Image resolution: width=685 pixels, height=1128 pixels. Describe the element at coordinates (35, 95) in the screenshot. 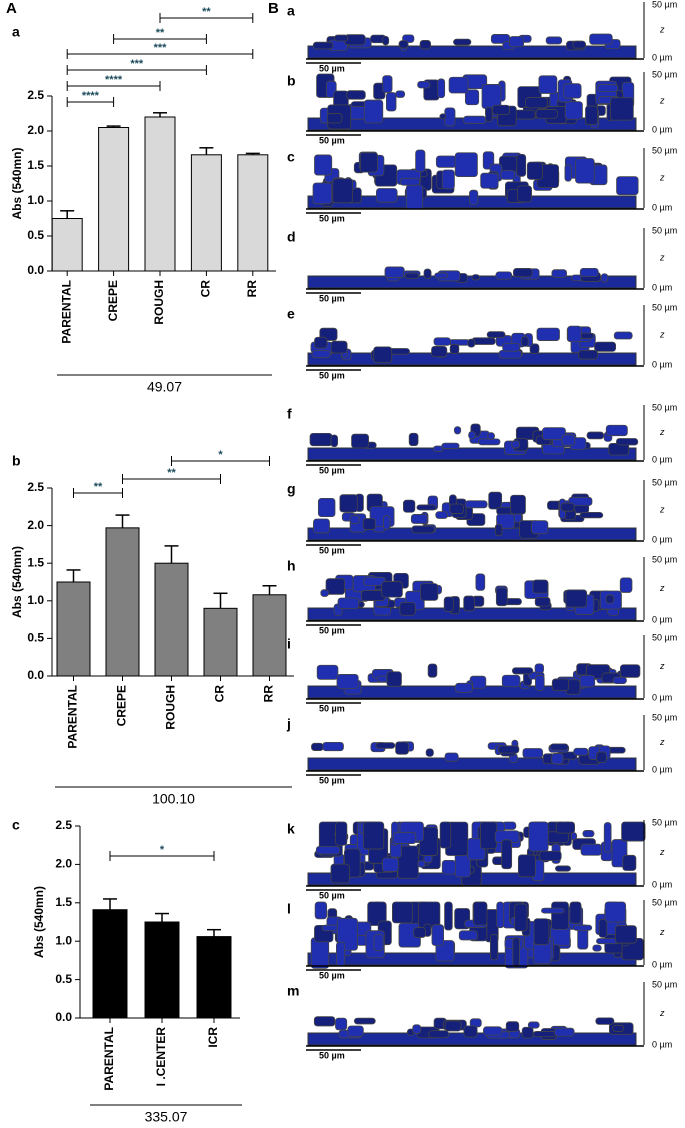

I see `y-tick-label: 2.5` at that location.